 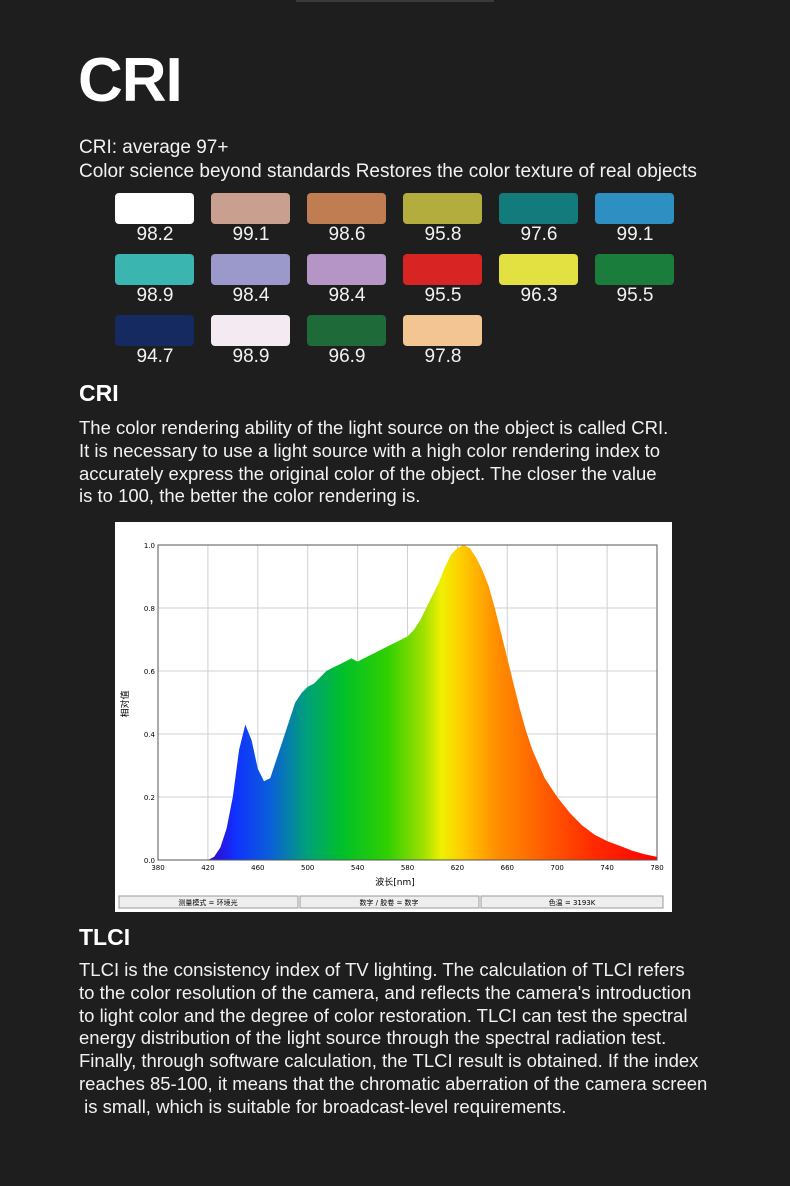 I want to click on page-title: CRI, so click(x=130, y=80).